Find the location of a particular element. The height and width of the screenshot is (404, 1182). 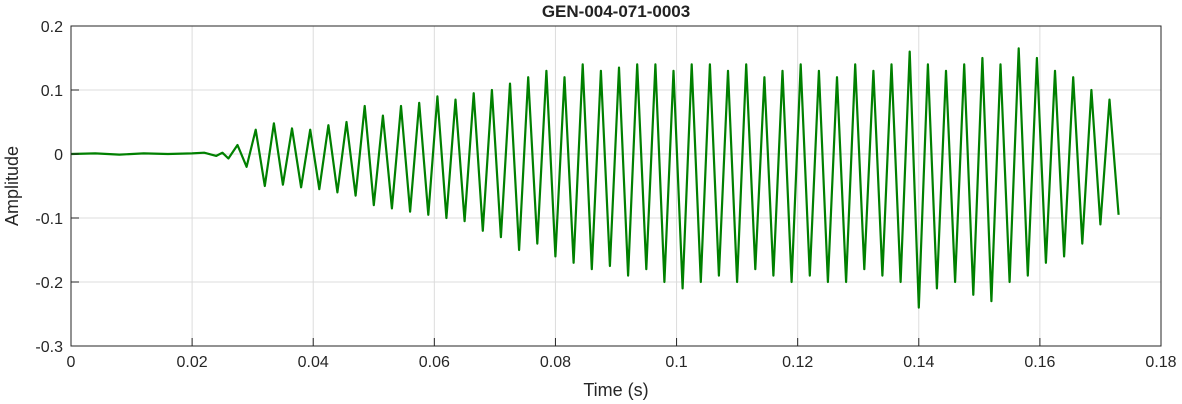

y-axis-label: Amplitude is located at coordinates (12, 186).